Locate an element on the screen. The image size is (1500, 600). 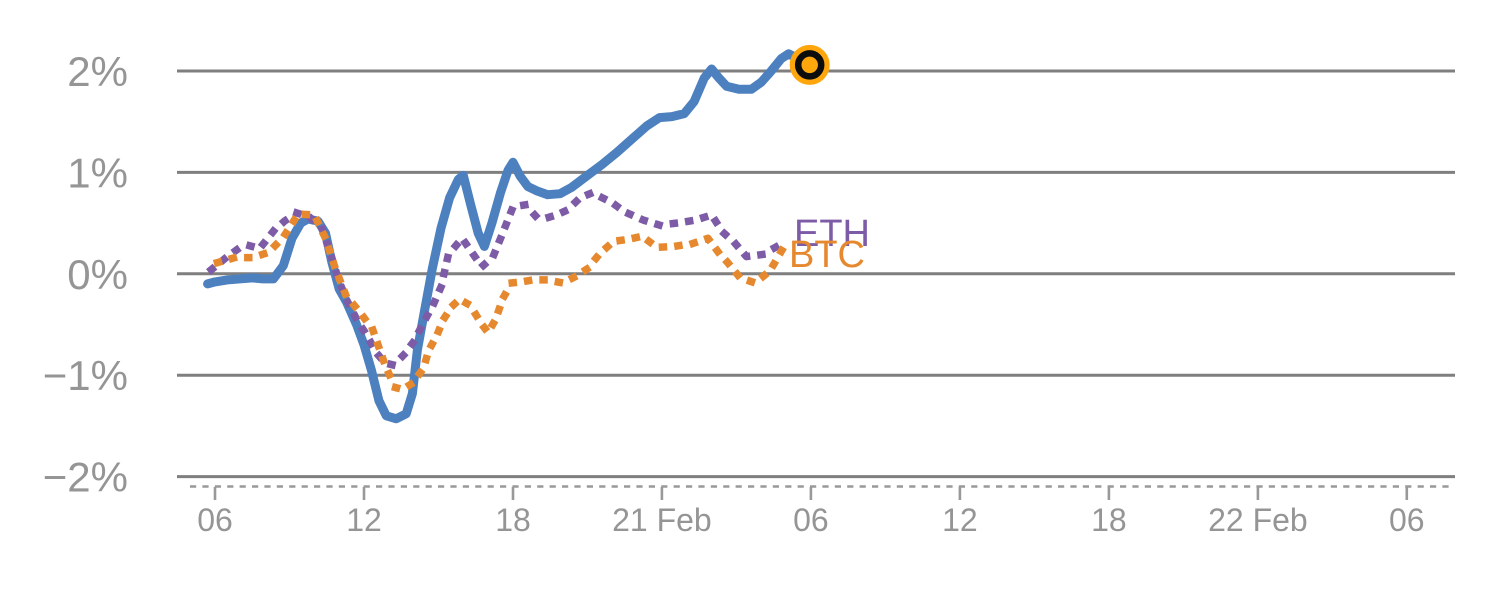
y-tick-label: −2% is located at coordinates (85, 477).